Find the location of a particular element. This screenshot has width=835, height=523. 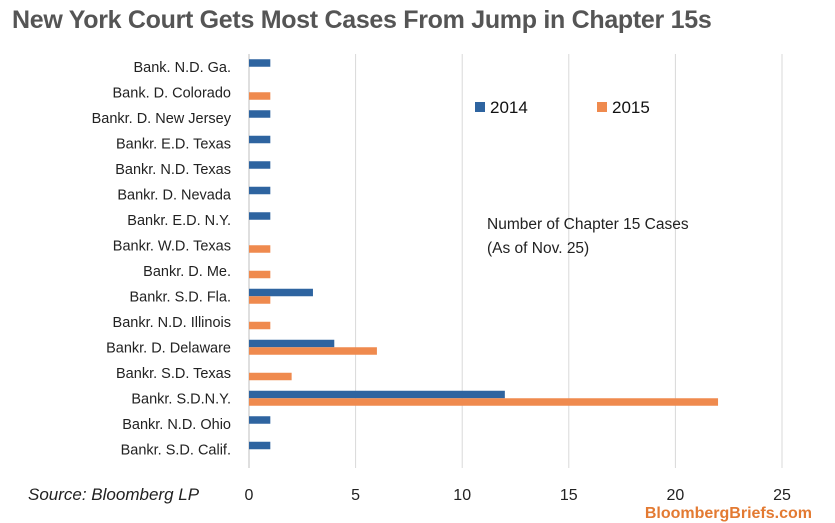

category-label: Bankr. E.D. N.Y. is located at coordinates (179, 221).